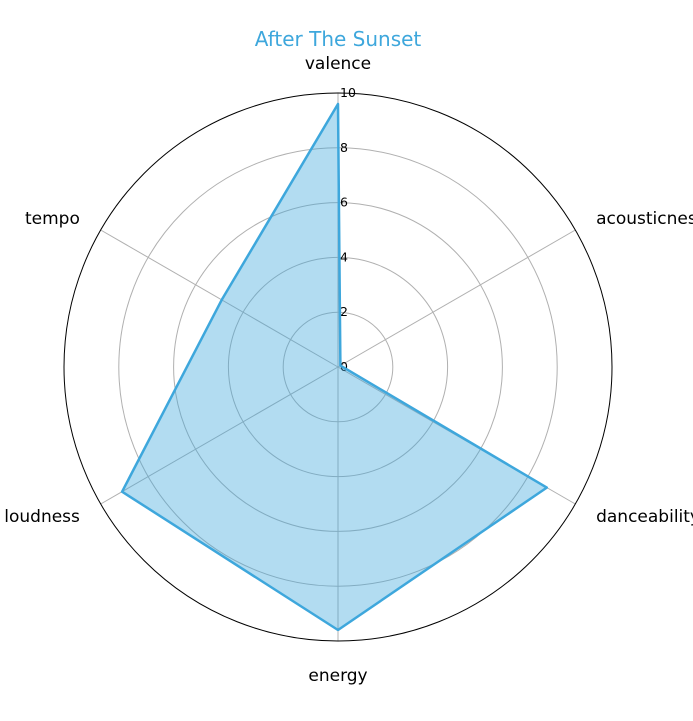 The width and height of the screenshot is (693, 721). I want to click on axis-label-acousticness: acousticness, so click(644, 219).